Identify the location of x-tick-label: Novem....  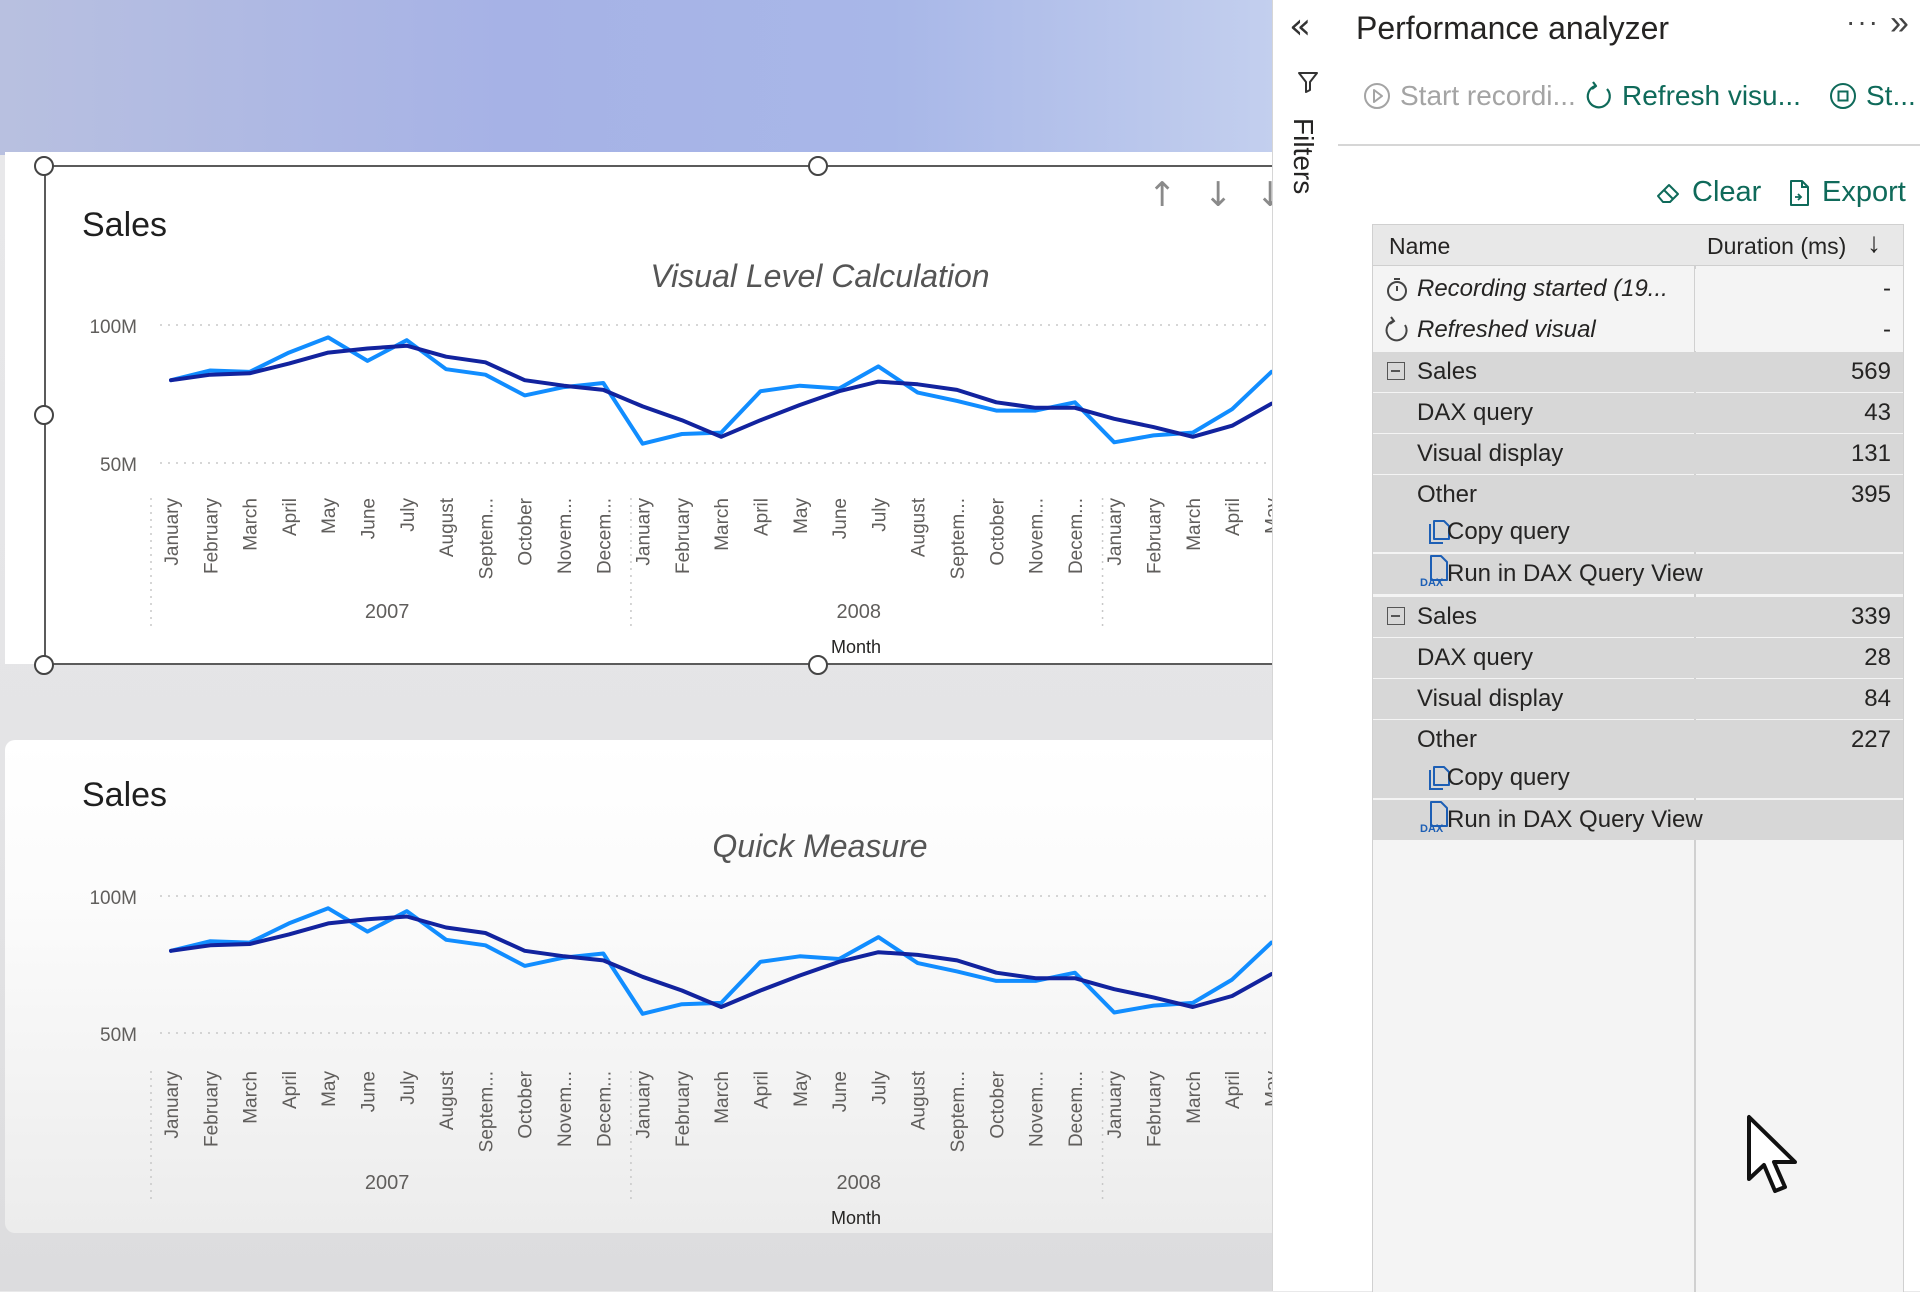
(1037, 536).